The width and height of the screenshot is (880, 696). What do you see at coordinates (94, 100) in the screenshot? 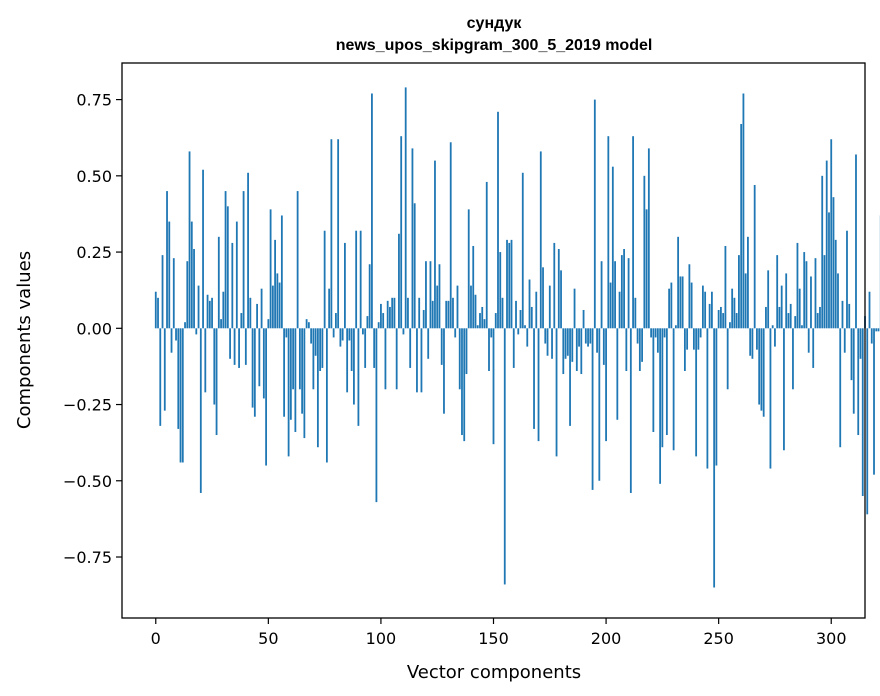
I see `y-tick-label: 0.75` at bounding box center [94, 100].